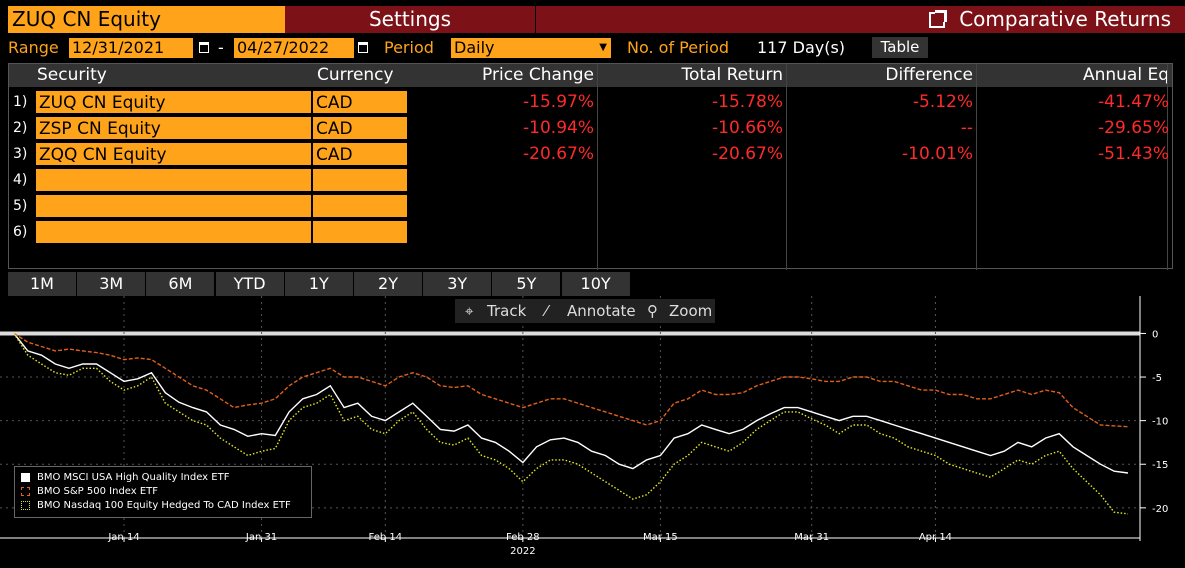  I want to click on header-price-change: Price Change, so click(502, 75).